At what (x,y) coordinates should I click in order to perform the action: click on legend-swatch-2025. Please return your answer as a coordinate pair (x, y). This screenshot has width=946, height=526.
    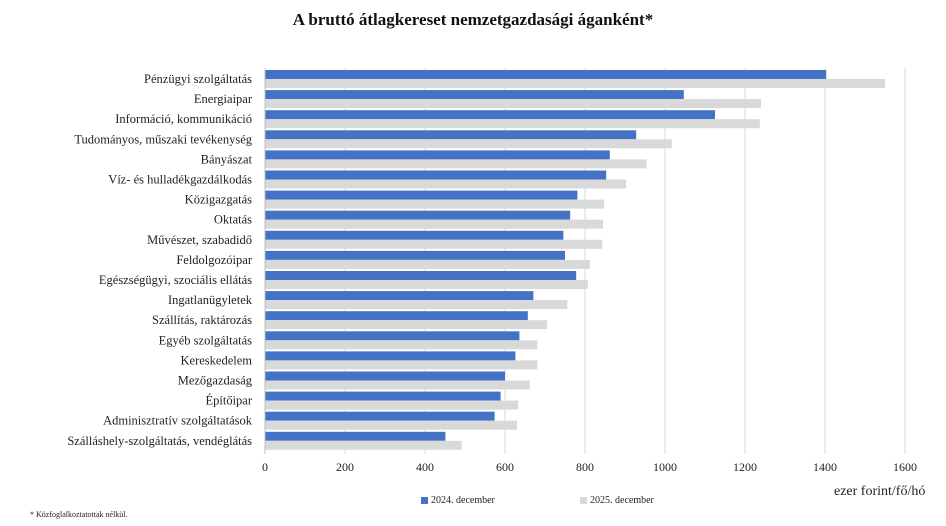
    Looking at the image, I should click on (583, 500).